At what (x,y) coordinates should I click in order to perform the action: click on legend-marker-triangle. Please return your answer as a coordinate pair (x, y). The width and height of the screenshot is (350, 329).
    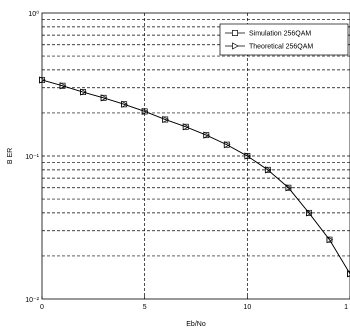
    Looking at the image, I should click on (235, 46).